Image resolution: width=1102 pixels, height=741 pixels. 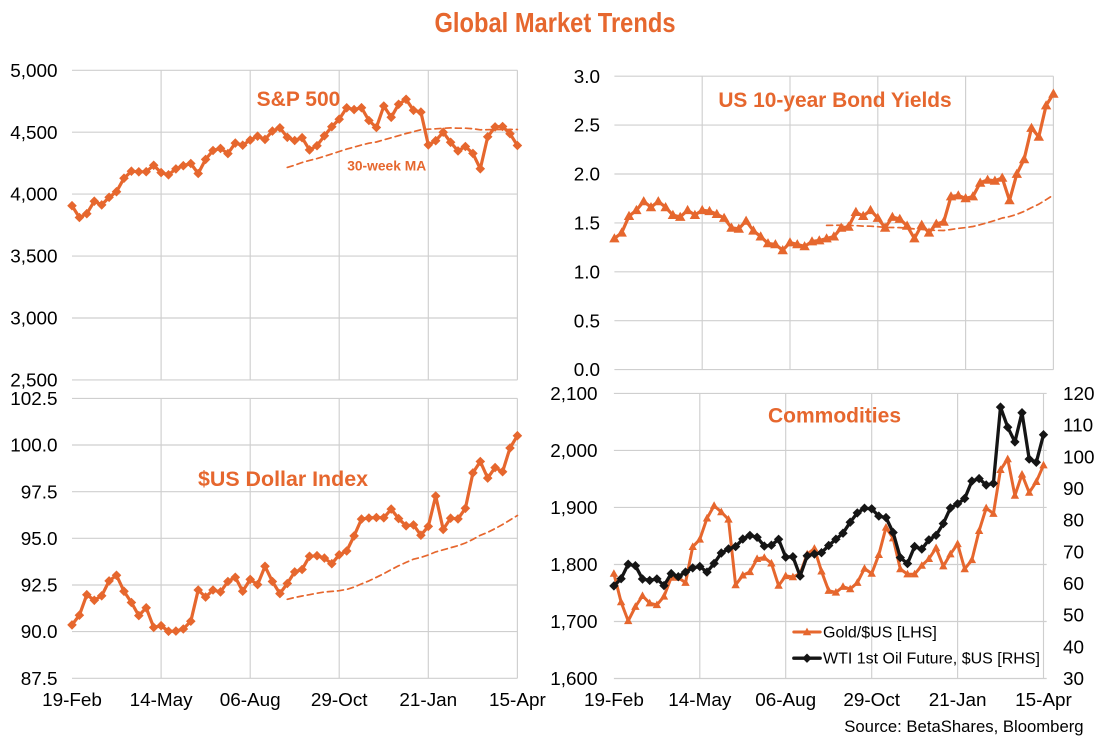 I want to click on svg-text: 50, so click(x=1073, y=616).